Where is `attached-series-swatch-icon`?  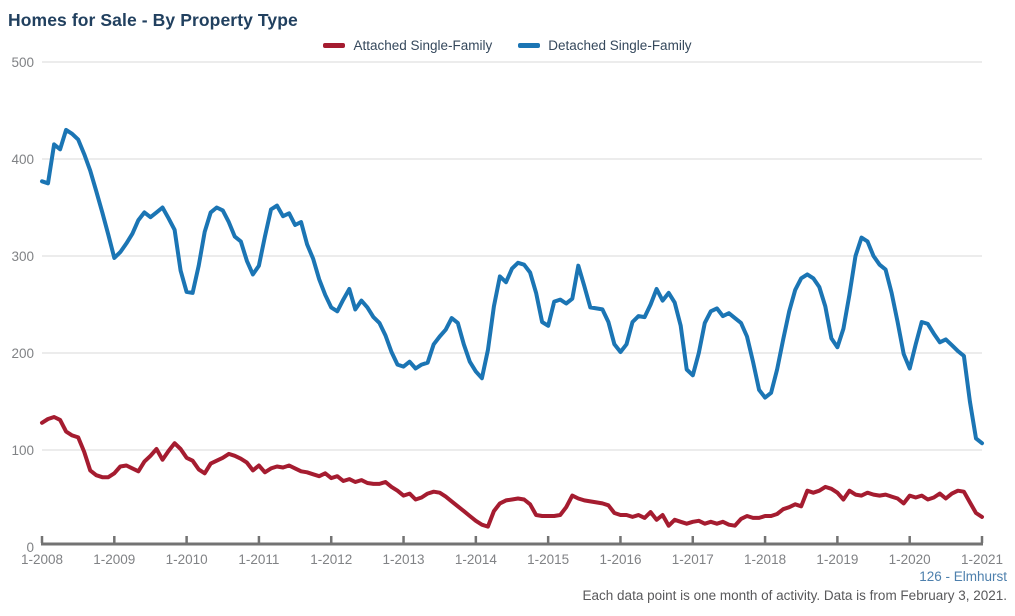 attached-series-swatch-icon is located at coordinates (334, 45).